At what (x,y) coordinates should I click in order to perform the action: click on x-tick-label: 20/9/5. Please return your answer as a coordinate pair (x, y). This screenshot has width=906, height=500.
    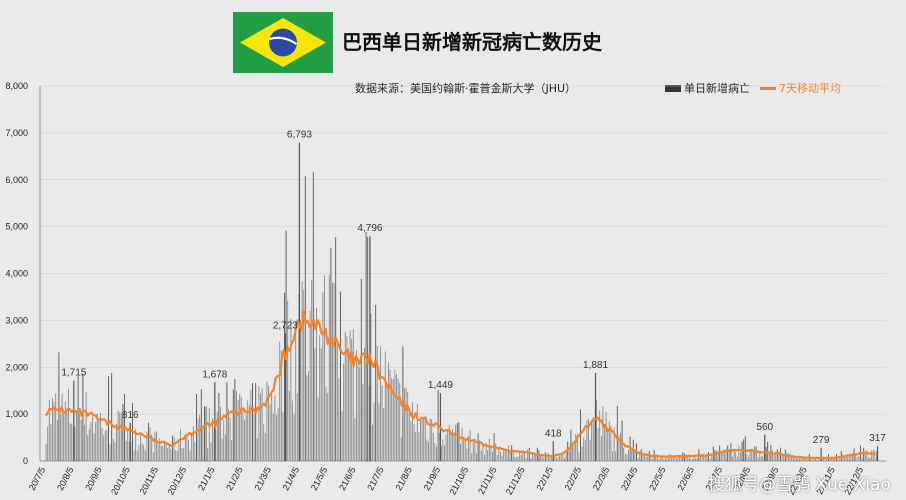
    Looking at the image, I should click on (93, 478).